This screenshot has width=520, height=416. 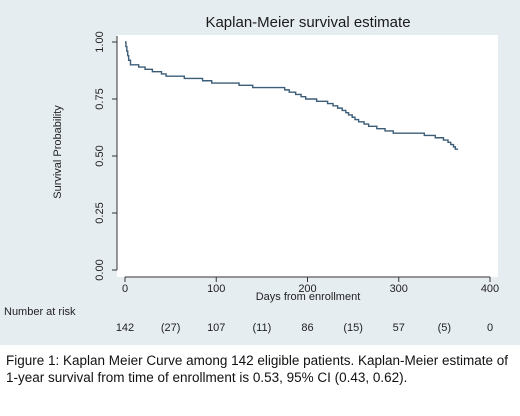 I want to click on x-tick-label: 300, so click(x=399, y=289).